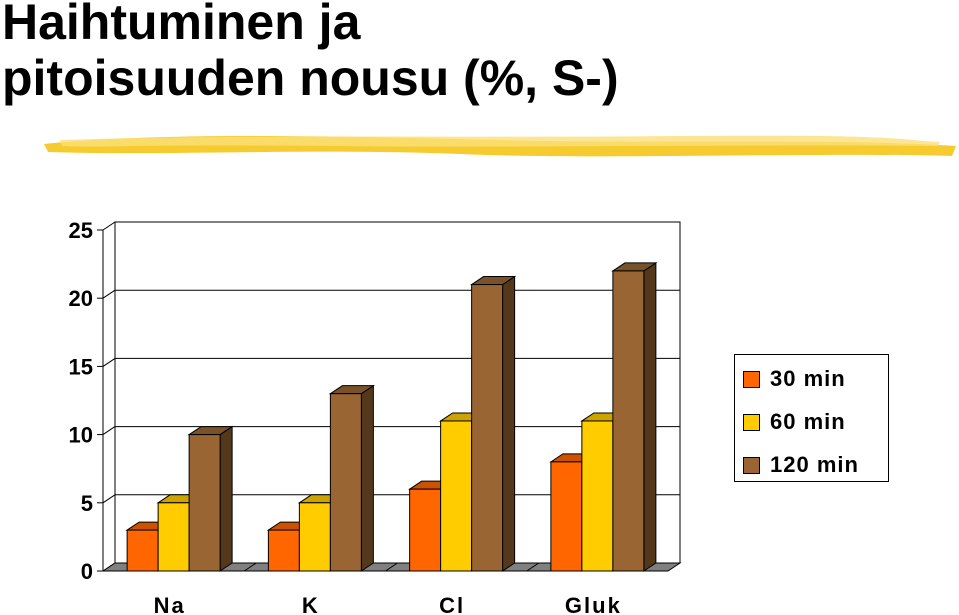 Image resolution: width=959 pixels, height=615 pixels. Describe the element at coordinates (170, 604) in the screenshot. I see `x-tick-label: Na` at that location.